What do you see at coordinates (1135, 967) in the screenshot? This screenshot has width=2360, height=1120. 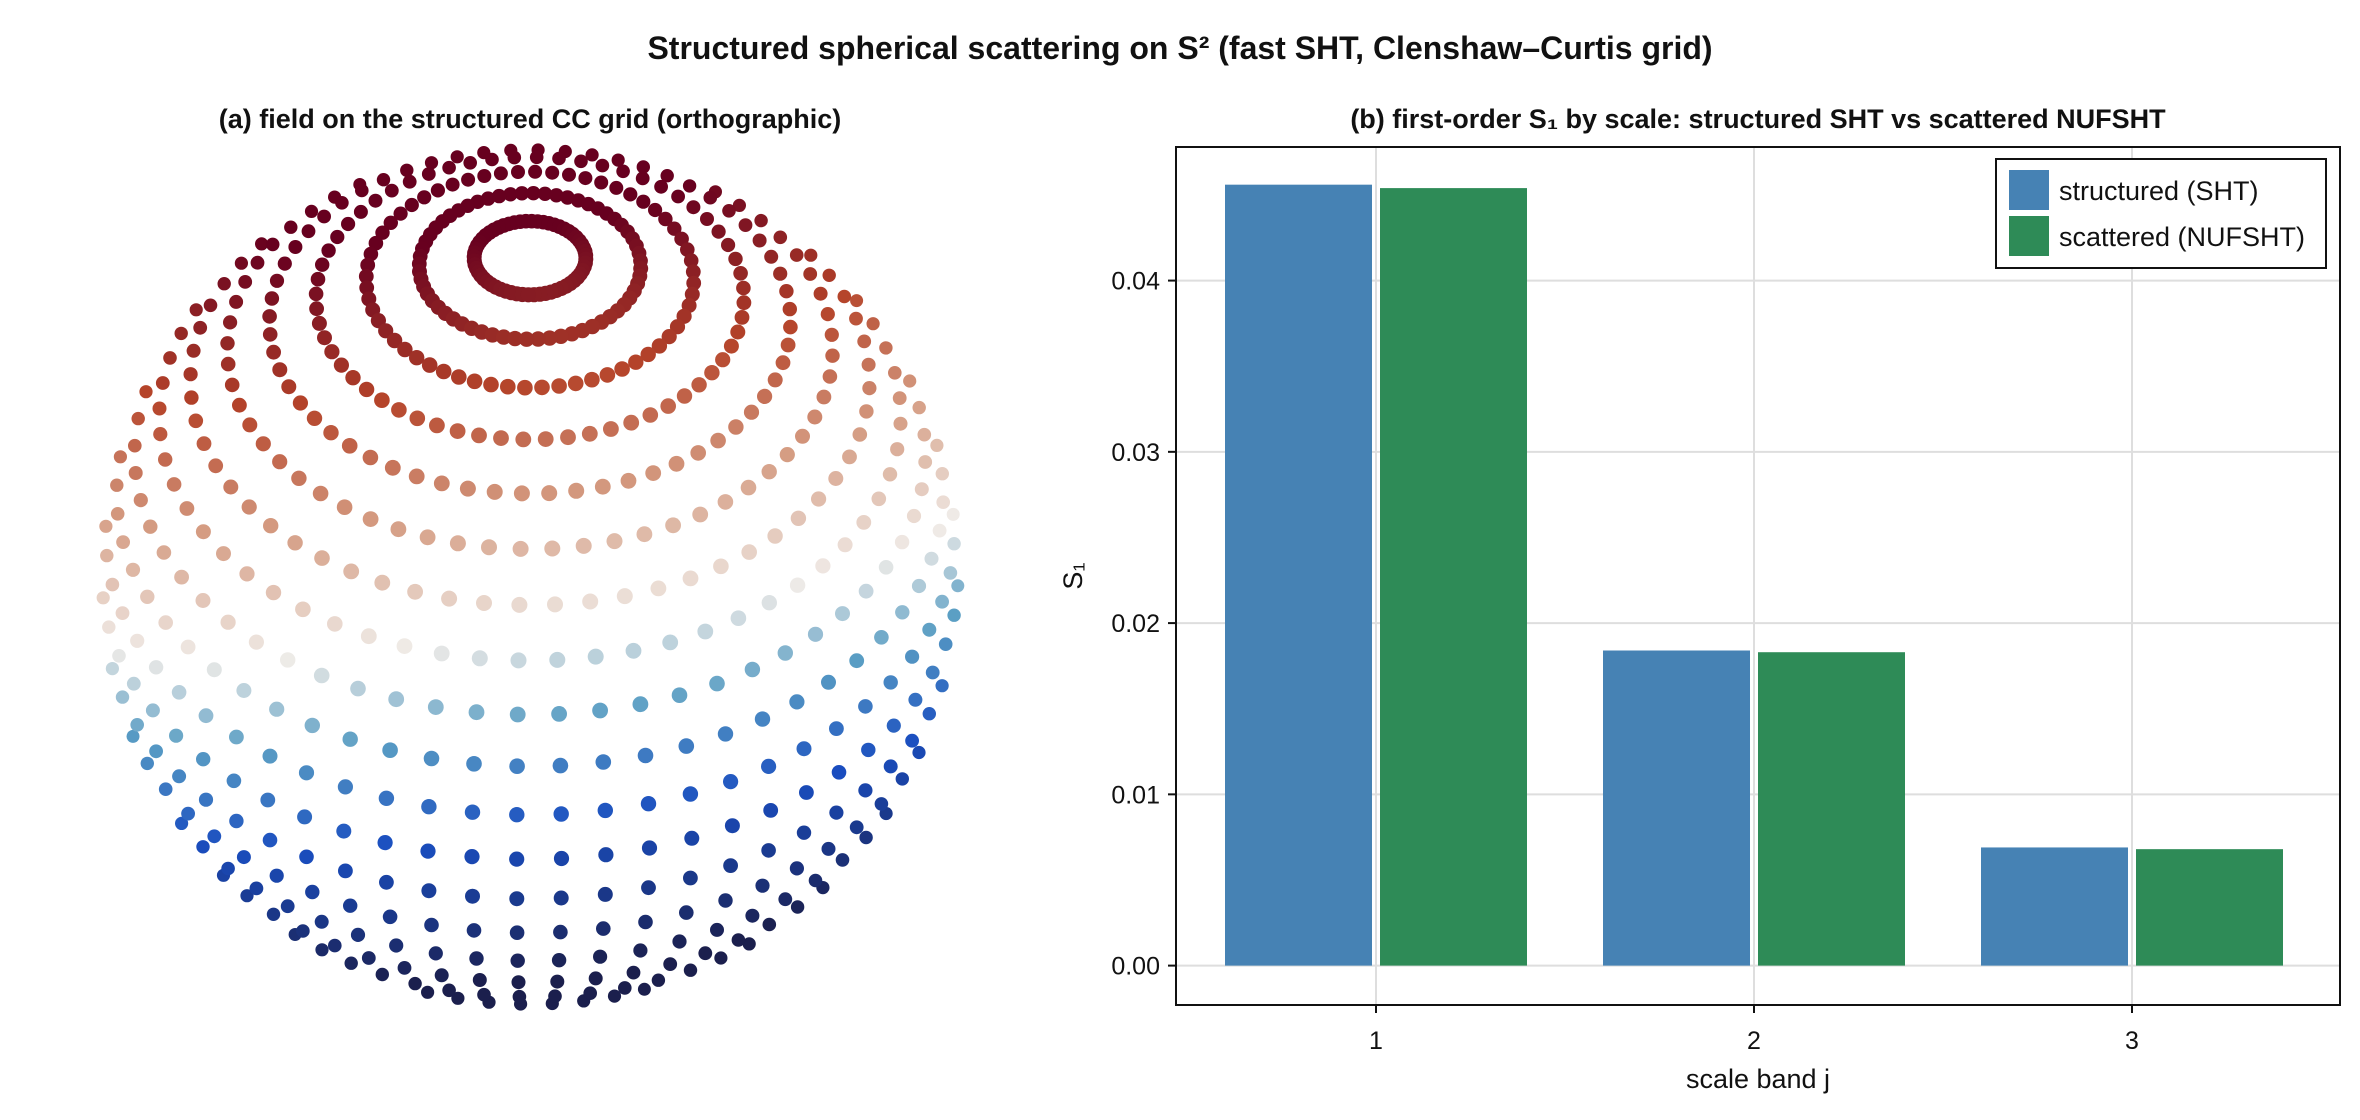 I see `y-tick-label: 0.00` at bounding box center [1135, 967].